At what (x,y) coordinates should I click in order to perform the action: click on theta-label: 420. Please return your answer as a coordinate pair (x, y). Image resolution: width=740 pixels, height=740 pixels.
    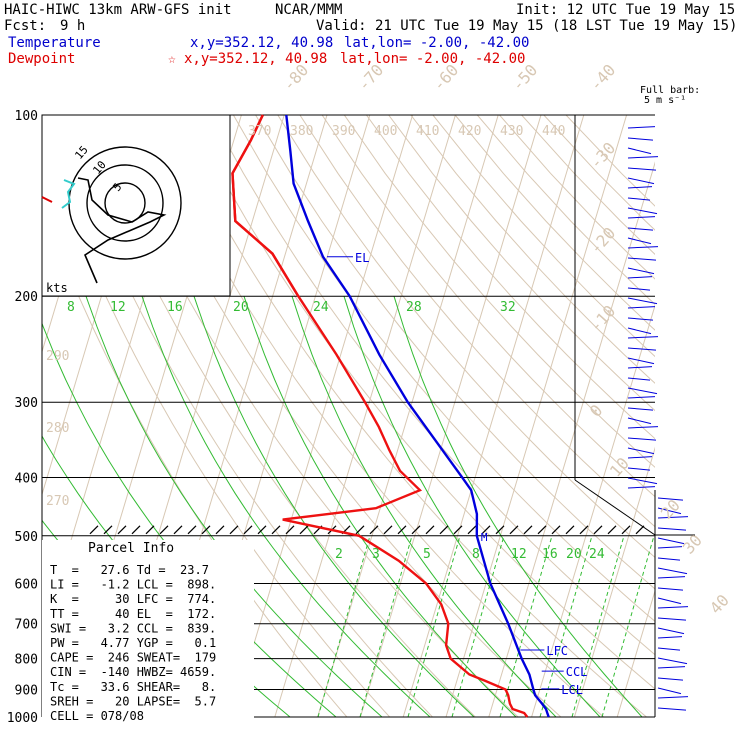
    Looking at the image, I should click on (469, 131).